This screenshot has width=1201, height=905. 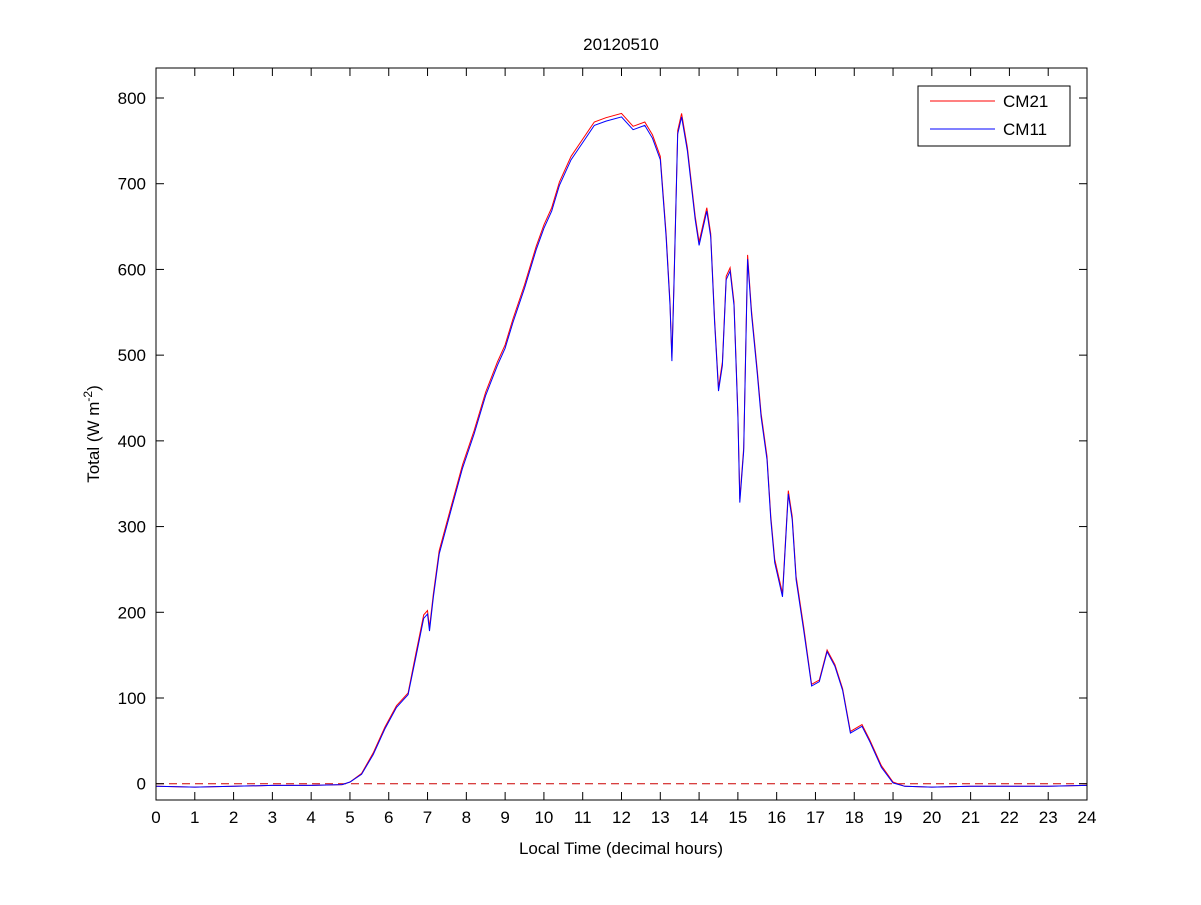 I want to click on y-tick-label: 700, so click(x=132, y=184).